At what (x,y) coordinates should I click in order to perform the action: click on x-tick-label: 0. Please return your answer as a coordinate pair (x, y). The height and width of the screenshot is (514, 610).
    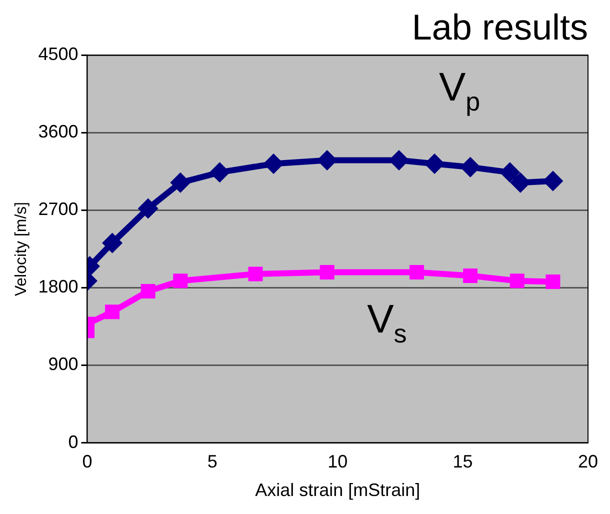
    Looking at the image, I should click on (87, 462).